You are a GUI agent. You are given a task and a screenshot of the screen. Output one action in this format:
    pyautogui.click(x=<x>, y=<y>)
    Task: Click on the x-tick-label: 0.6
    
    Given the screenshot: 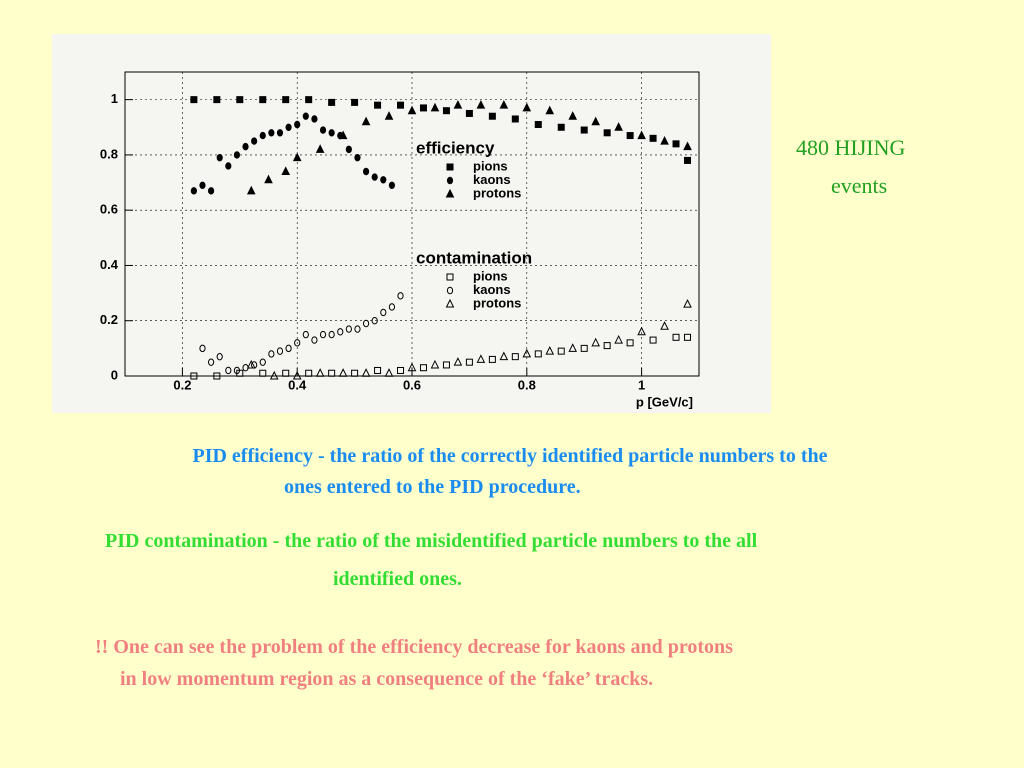 What is the action you would take?
    pyautogui.click(x=412, y=384)
    